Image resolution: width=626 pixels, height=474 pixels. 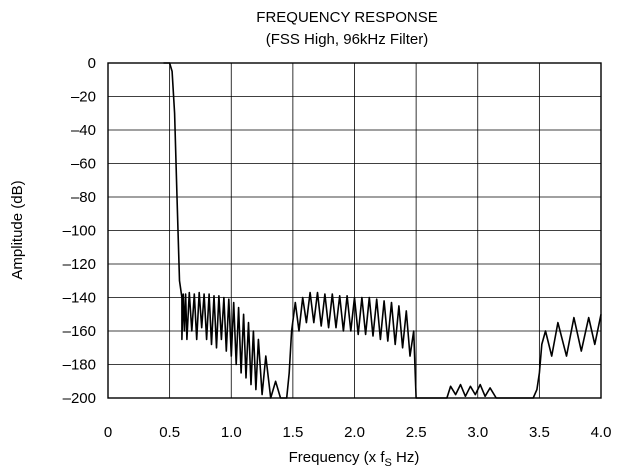 What do you see at coordinates (92, 63) in the screenshot?
I see `y-tick-label: 0` at bounding box center [92, 63].